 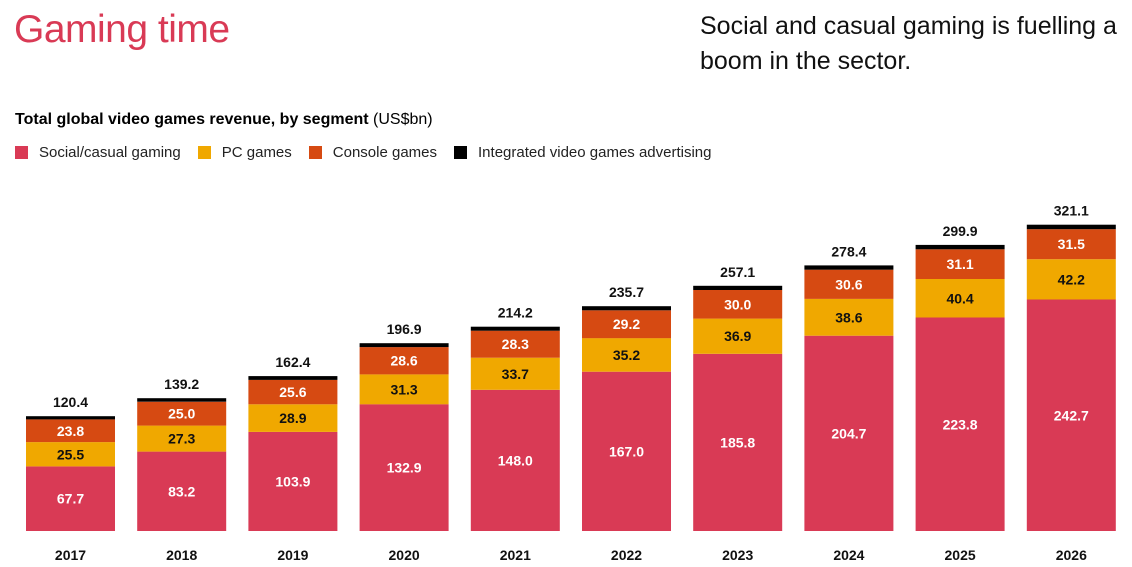 I want to click on data-label-social-casual-2020: 132.9, so click(x=404, y=468).